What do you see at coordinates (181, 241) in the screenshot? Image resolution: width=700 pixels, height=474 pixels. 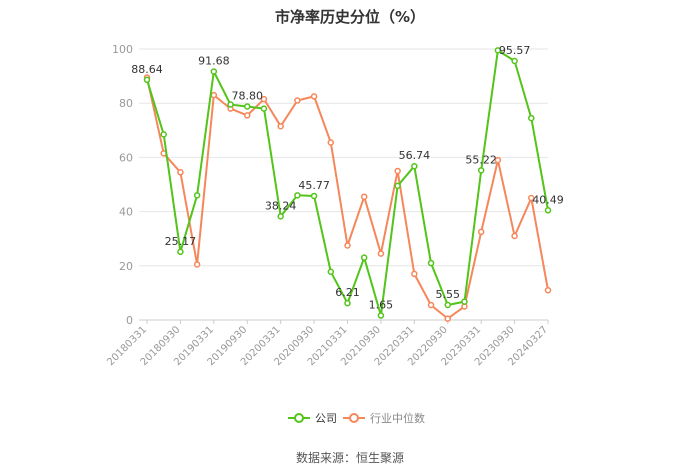 I see `data-label: 25.17` at bounding box center [181, 241].